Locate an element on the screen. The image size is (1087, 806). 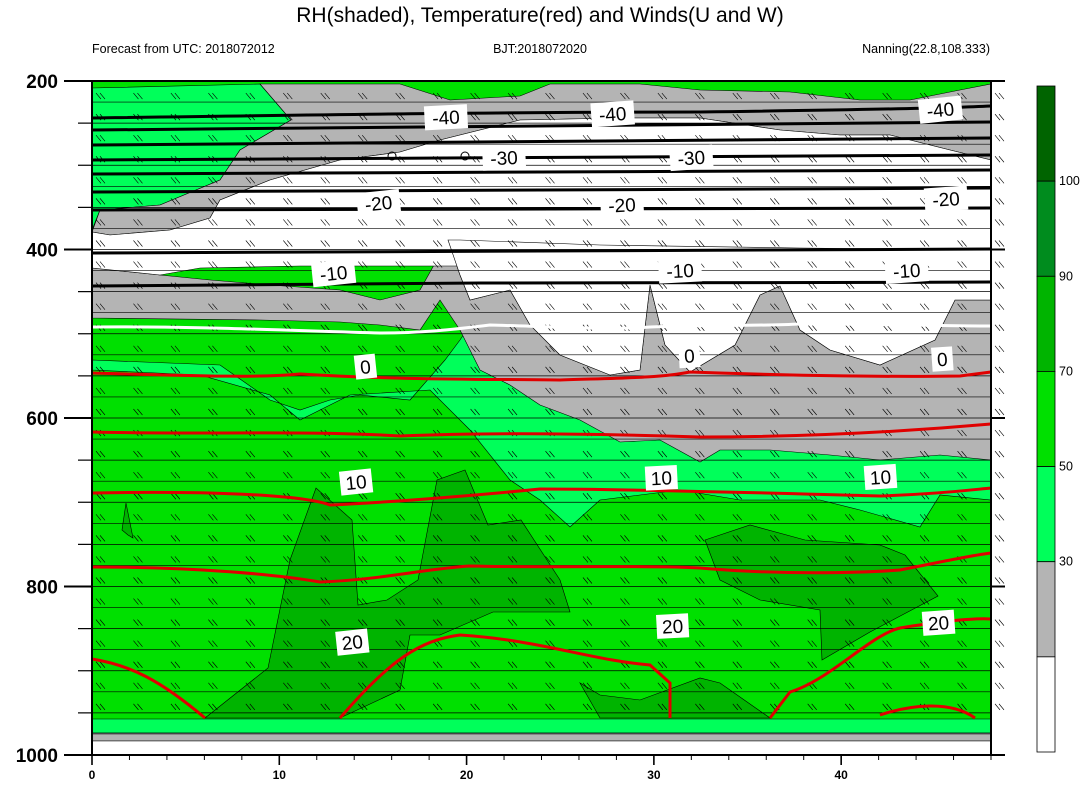
contour-label: 0 is located at coordinates (689, 356).